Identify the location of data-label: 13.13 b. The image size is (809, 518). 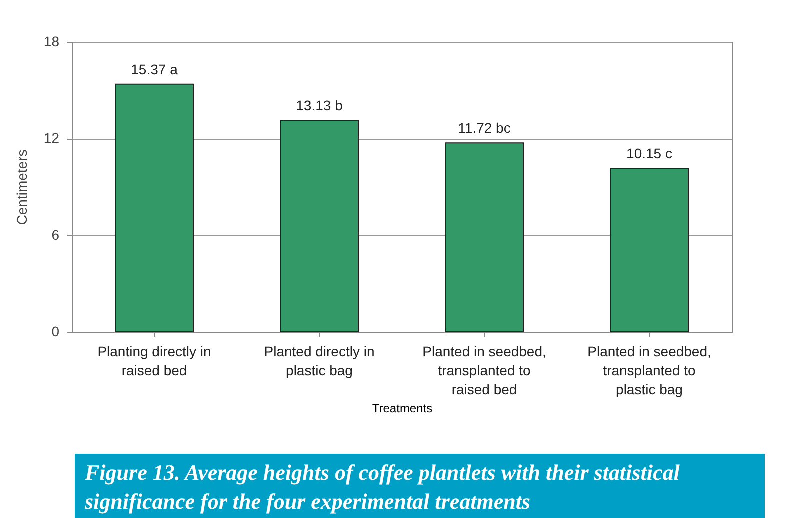
(320, 105).